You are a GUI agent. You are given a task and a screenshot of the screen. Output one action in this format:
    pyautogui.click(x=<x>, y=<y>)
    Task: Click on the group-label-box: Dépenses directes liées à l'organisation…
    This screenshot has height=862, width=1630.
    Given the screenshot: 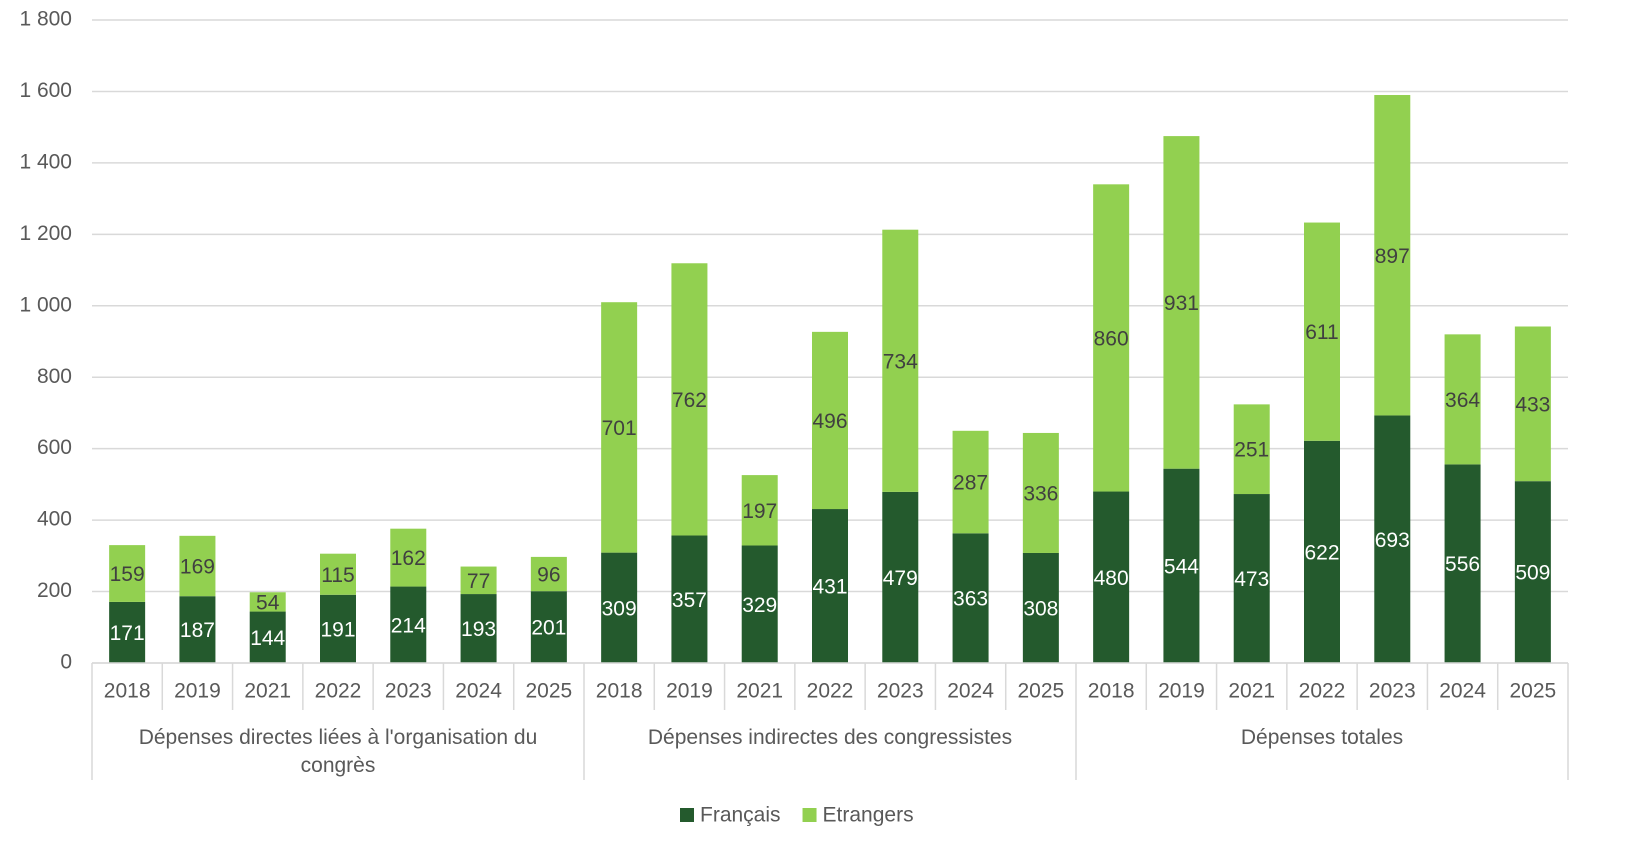 What is the action you would take?
    pyautogui.click(x=338, y=751)
    